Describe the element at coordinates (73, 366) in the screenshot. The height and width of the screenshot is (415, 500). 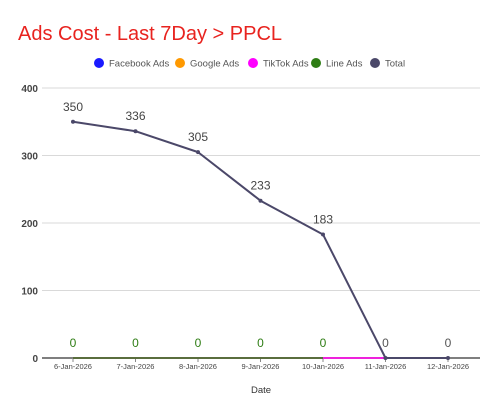
I see `x-tick-label: 6-Jan-2026` at that location.